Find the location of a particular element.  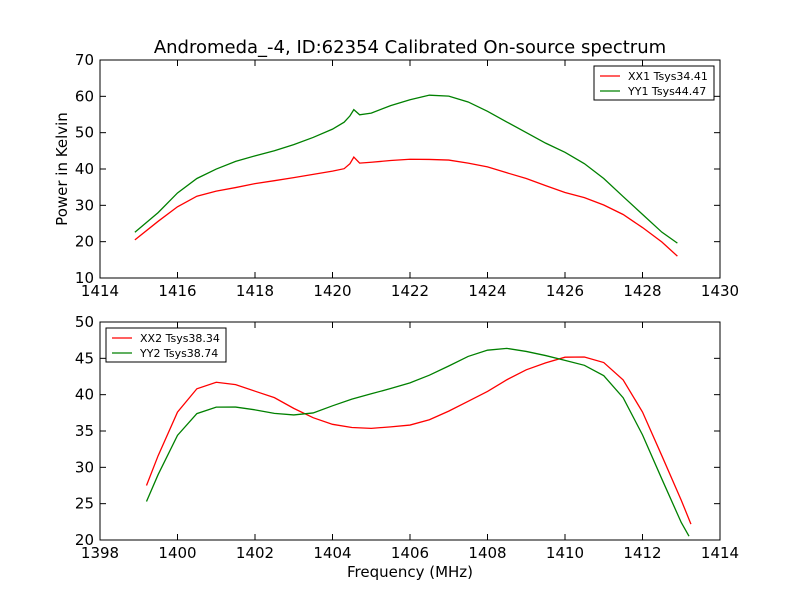

plot-1-y-tick-label-3: 35 is located at coordinates (84, 431).